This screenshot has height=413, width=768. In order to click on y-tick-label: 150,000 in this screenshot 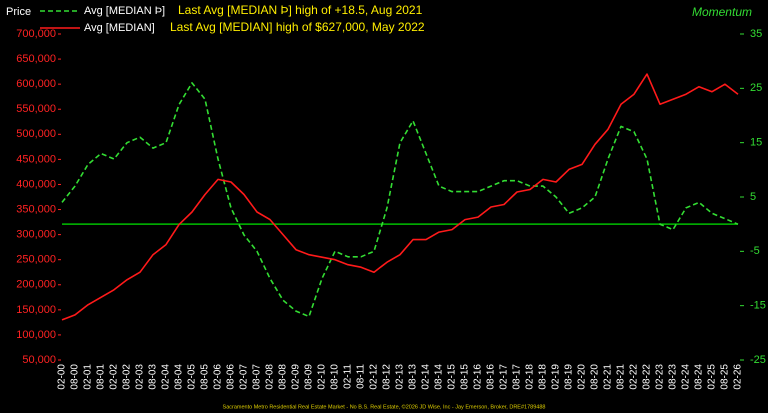, I will do `click(36, 310)`.